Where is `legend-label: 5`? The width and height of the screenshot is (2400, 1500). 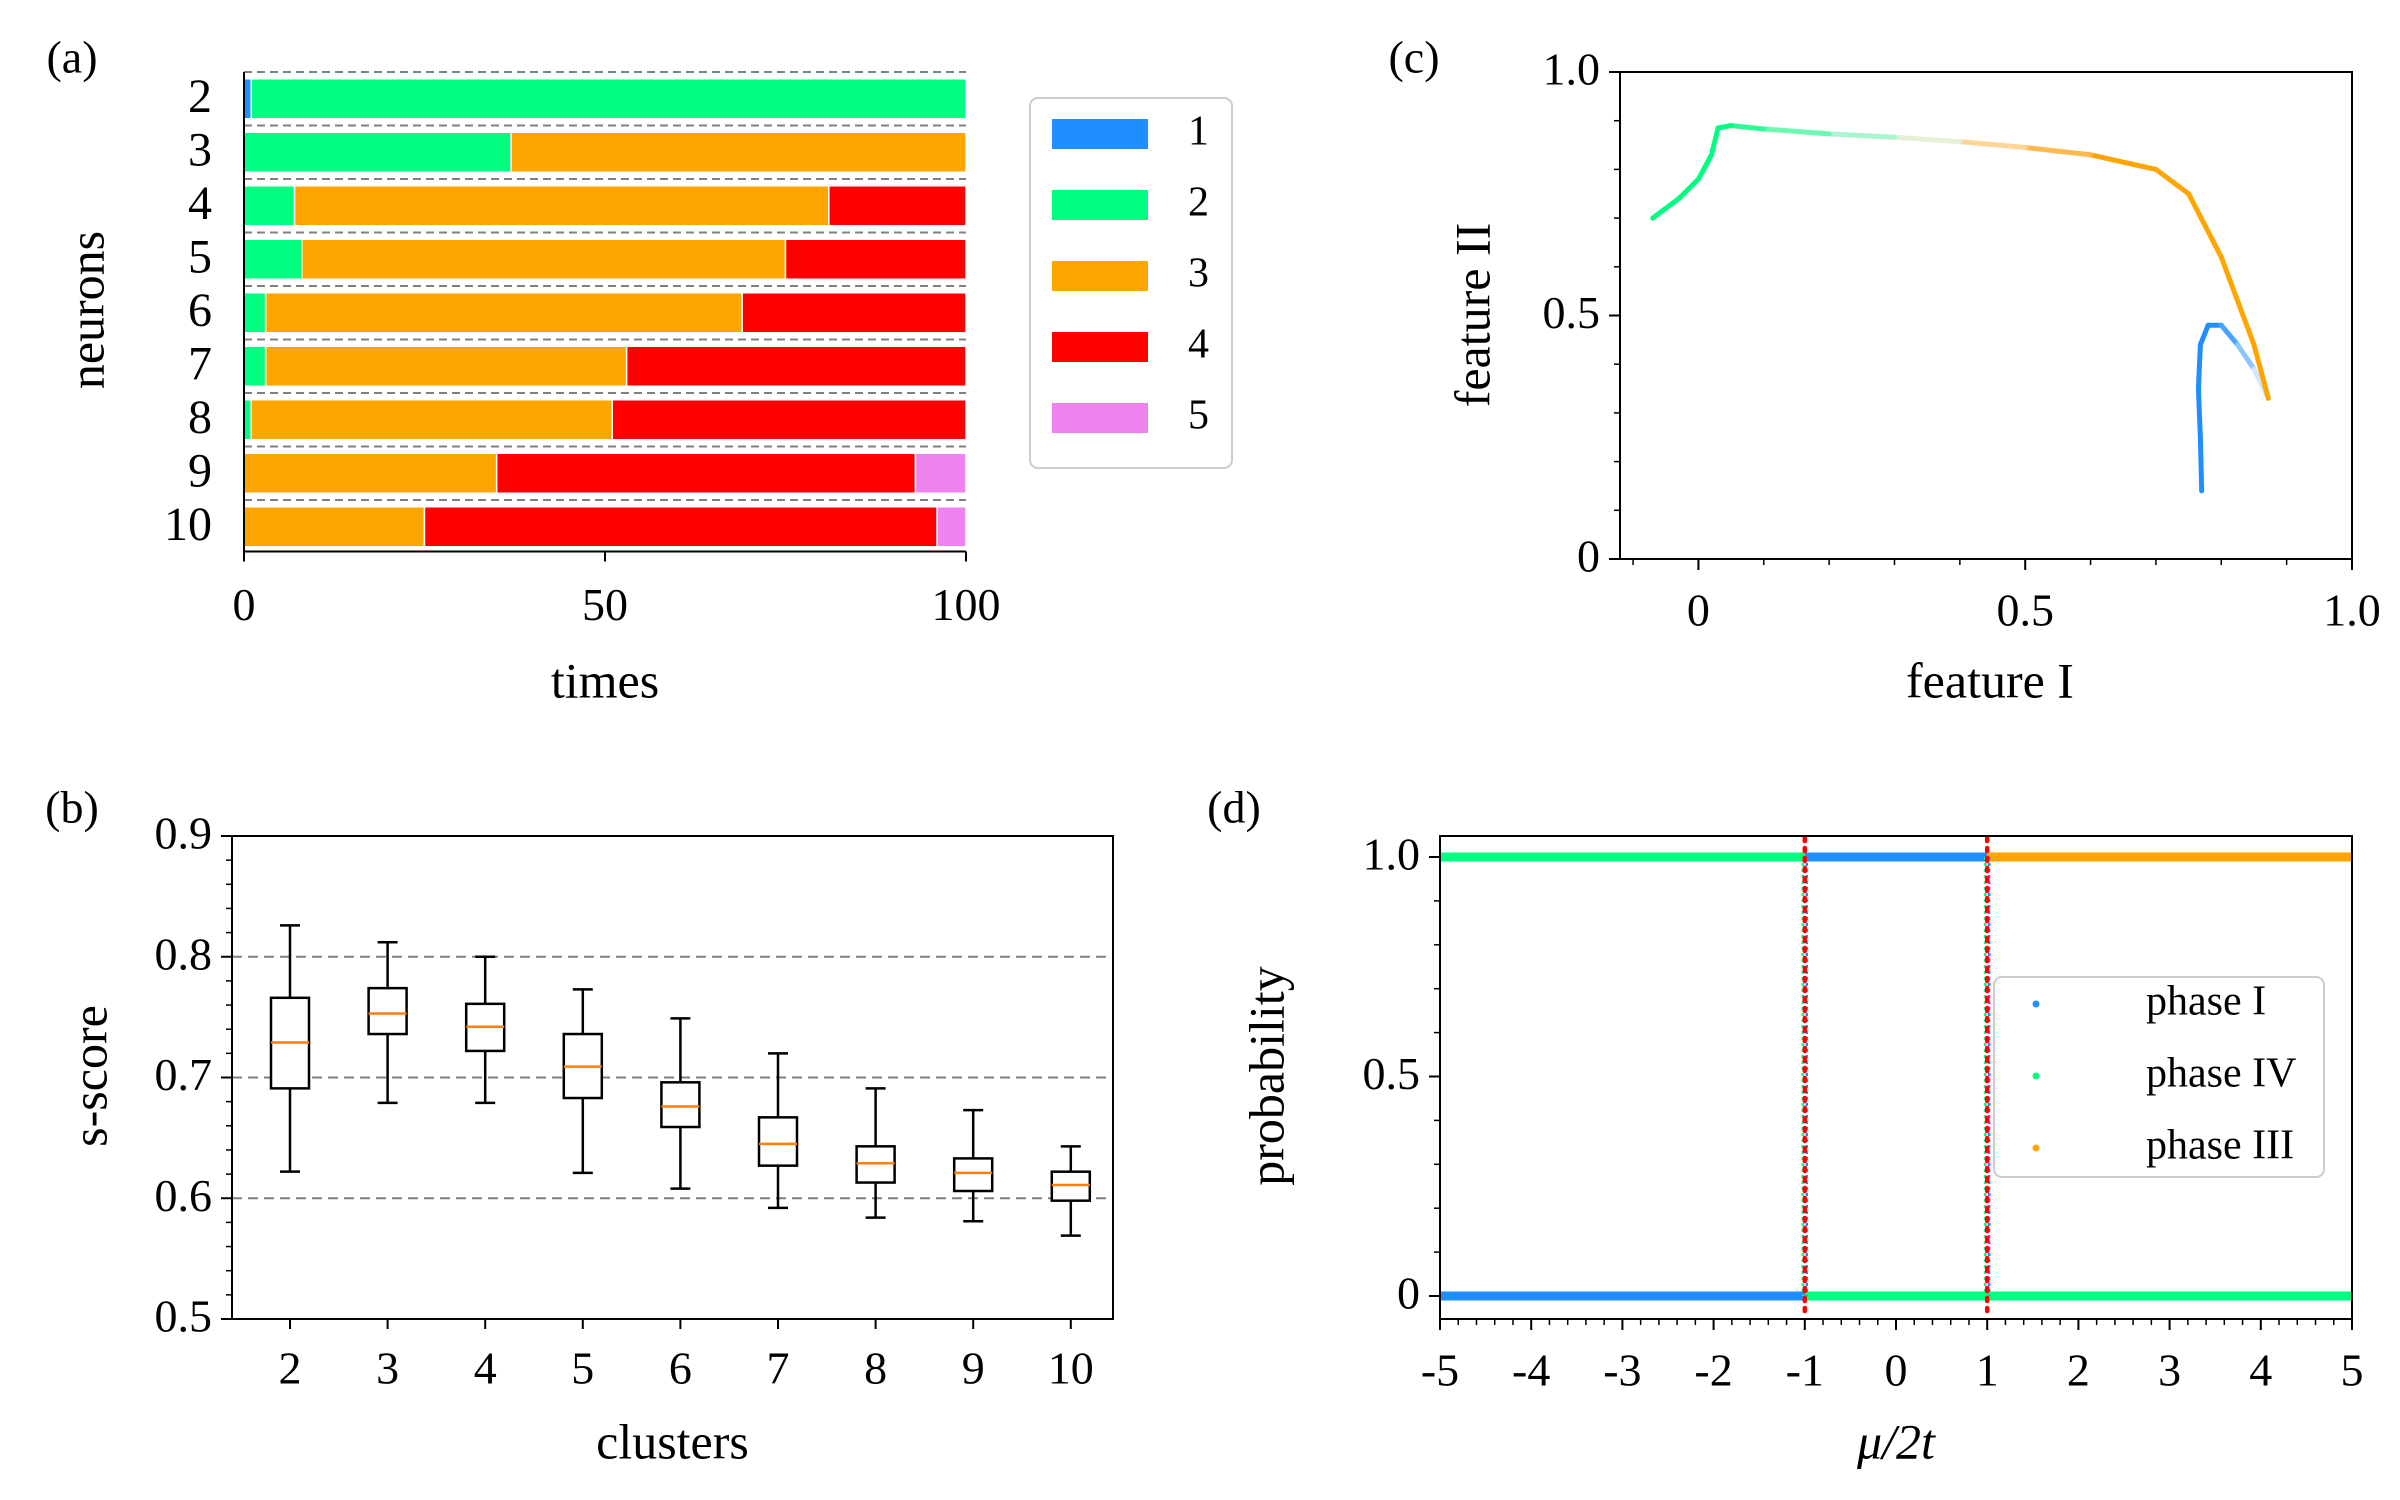 legend-label: 5 is located at coordinates (1198, 416).